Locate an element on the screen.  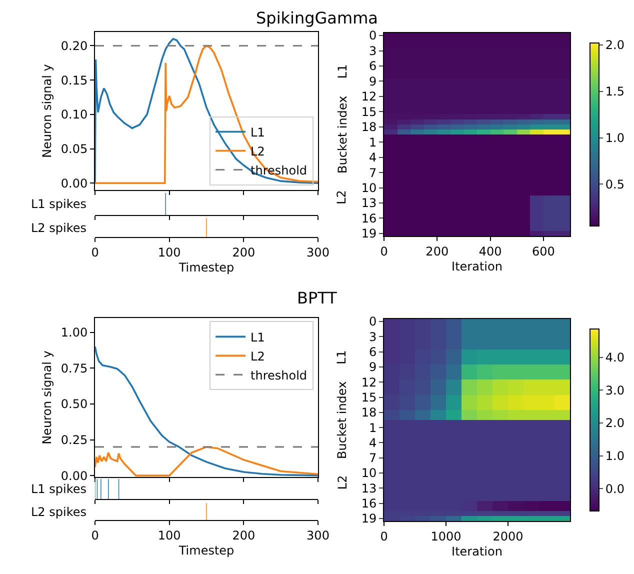
chart-title: SpikingGamma is located at coordinates (317, 18).